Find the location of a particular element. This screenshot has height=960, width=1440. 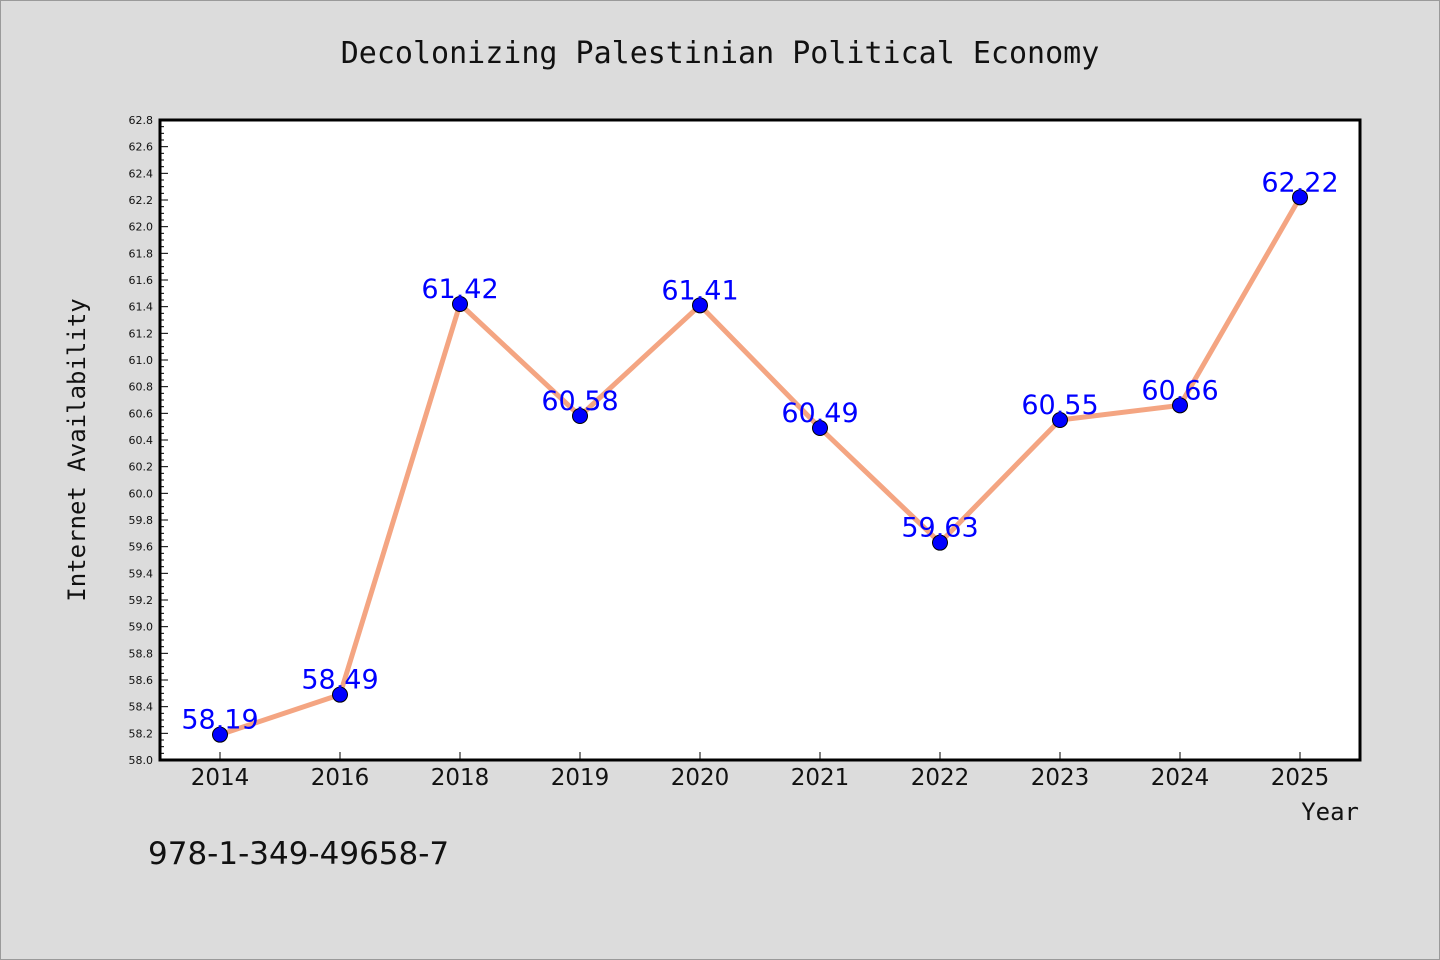

x-tick-label: 2023 is located at coordinates (1060, 778).